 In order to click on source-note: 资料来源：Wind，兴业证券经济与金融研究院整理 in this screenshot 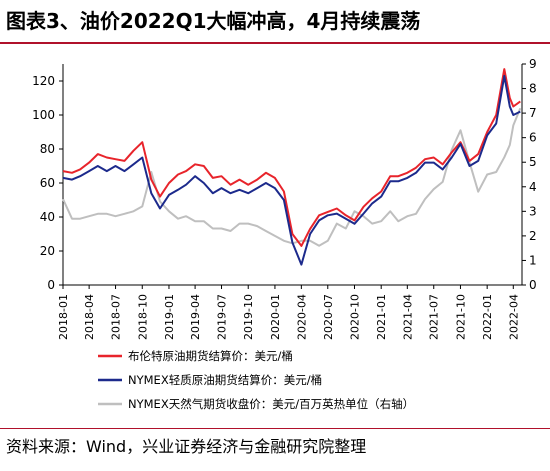, I will do `click(186, 446)`.